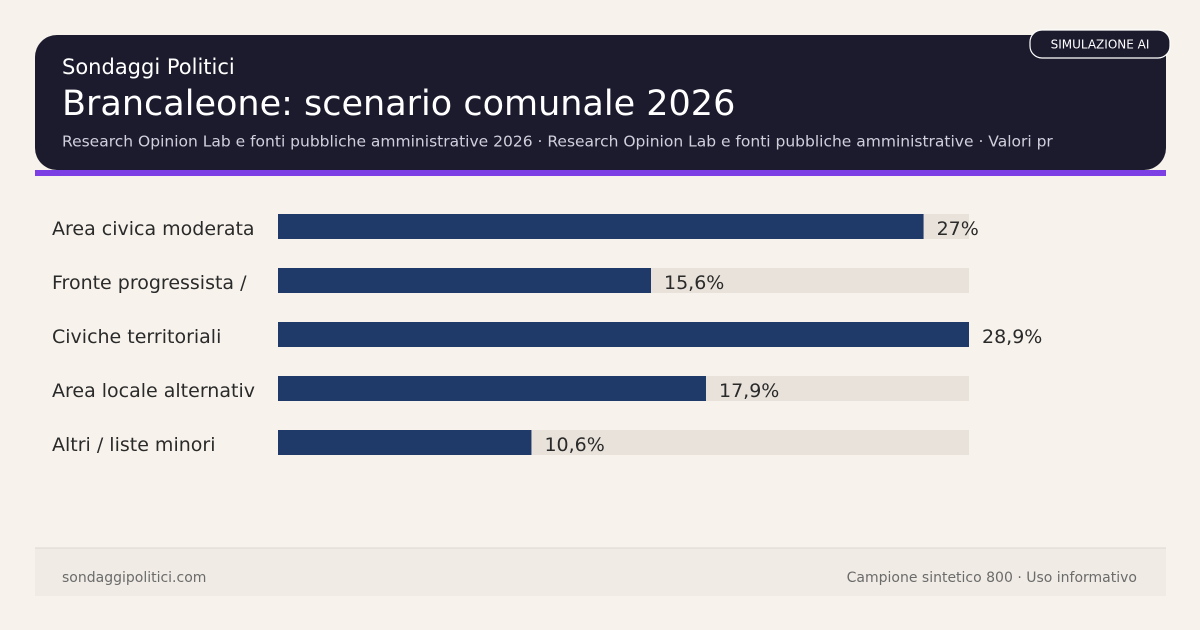  What do you see at coordinates (398, 104) in the screenshot?
I see `chart-title: Brancaleone: scenario comunale 2026` at bounding box center [398, 104].